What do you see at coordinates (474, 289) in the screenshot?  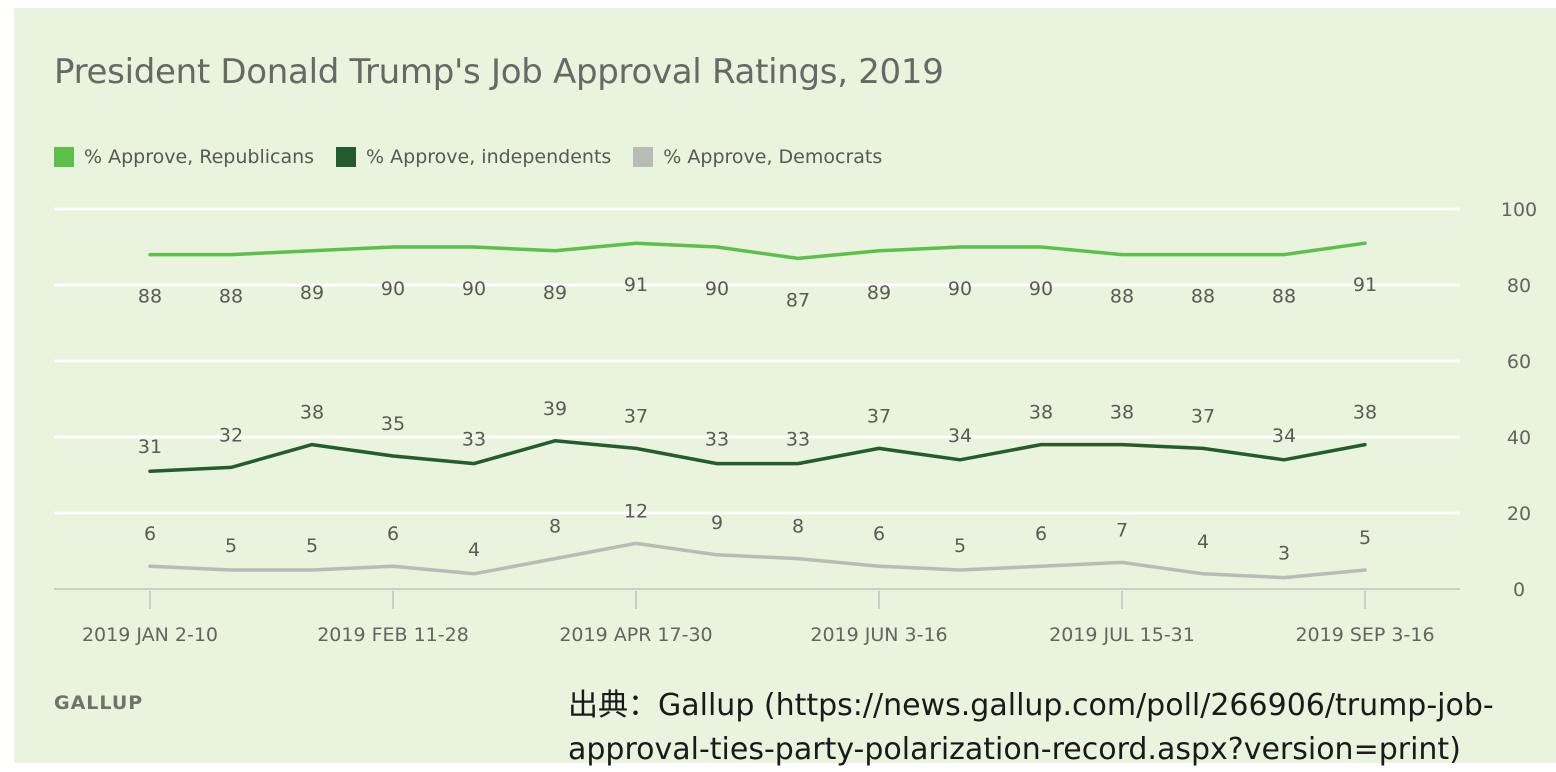 I see `data-label-approve-republicans-4: 90` at bounding box center [474, 289].